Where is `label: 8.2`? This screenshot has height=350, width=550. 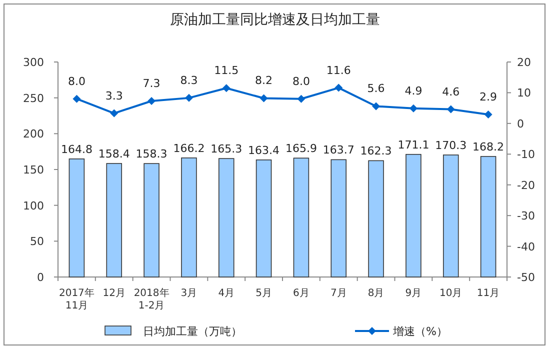 label: 8.2 is located at coordinates (264, 81).